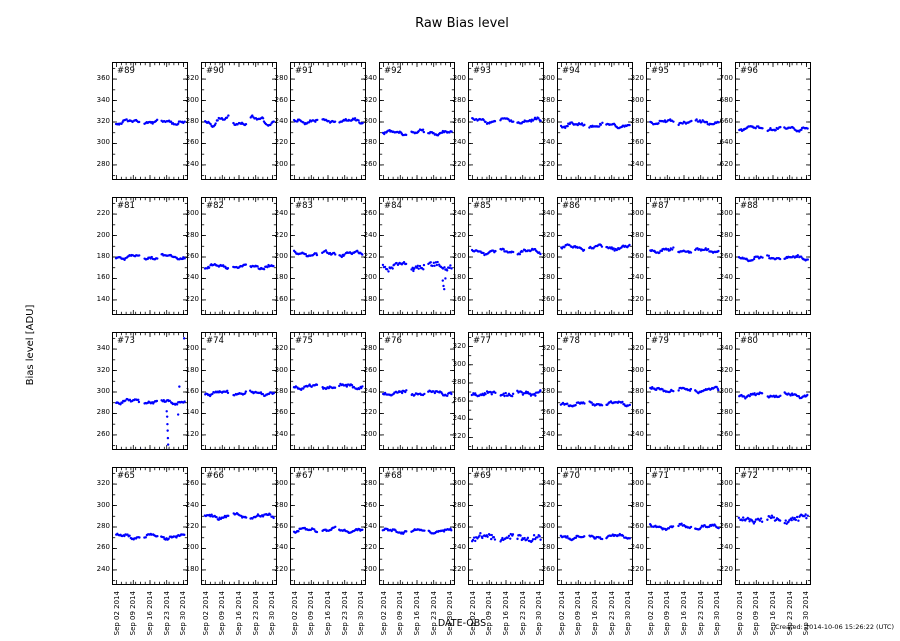  What do you see at coordinates (103, 348) in the screenshot?
I see `y-tick-label: 340` at bounding box center [103, 348].